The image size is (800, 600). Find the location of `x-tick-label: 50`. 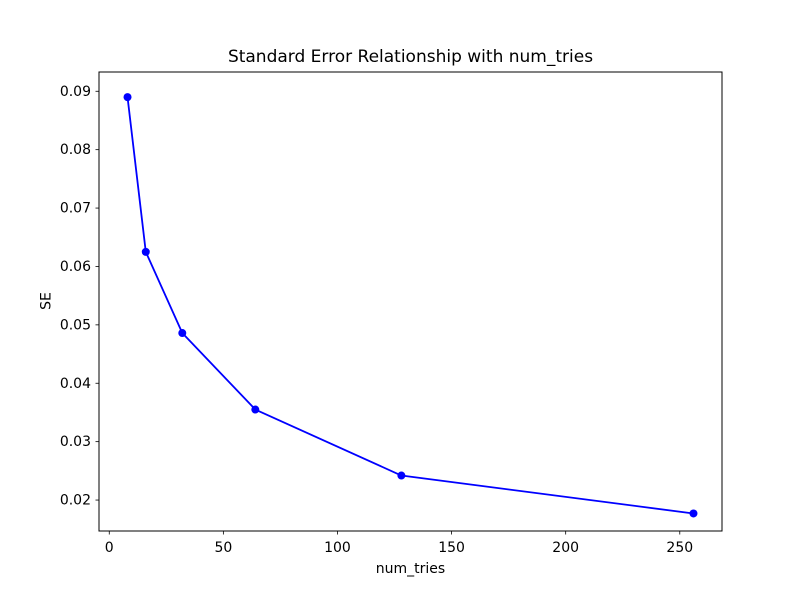

x-tick-label: 50 is located at coordinates (223, 548).